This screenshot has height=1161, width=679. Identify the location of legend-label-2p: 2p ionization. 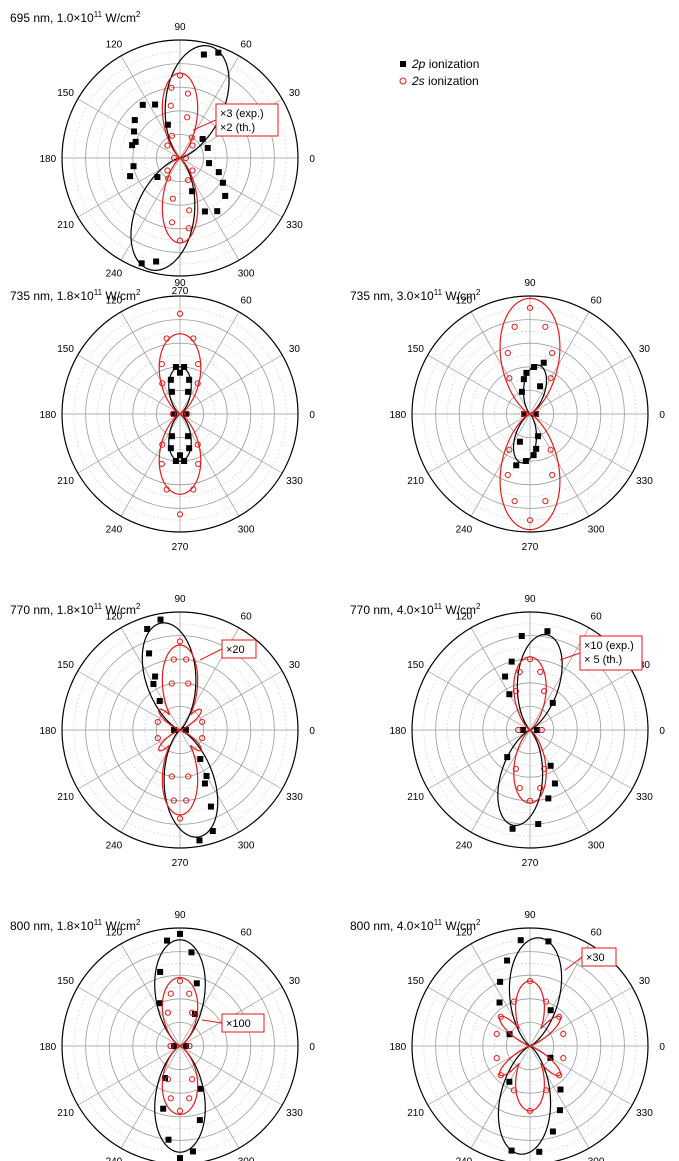
(445, 64).